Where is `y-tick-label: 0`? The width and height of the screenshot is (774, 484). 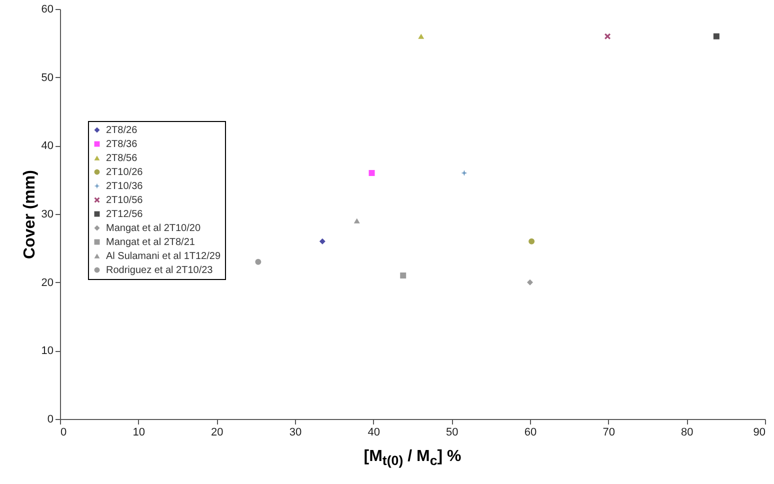 y-tick-label: 0 is located at coordinates (50, 420).